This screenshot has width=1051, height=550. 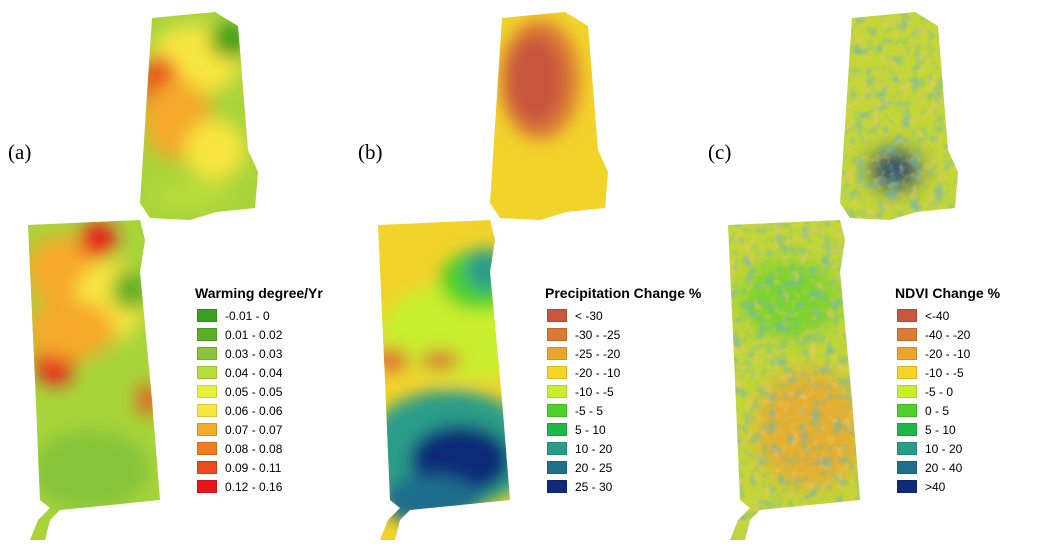 I want to click on legend-label: 0.01 - 0.02, so click(x=254, y=334).